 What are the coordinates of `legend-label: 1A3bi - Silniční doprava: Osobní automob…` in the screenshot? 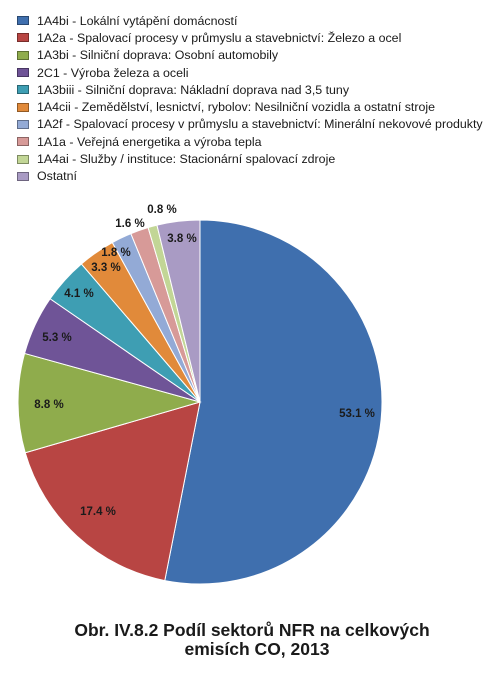 It's located at (158, 55).